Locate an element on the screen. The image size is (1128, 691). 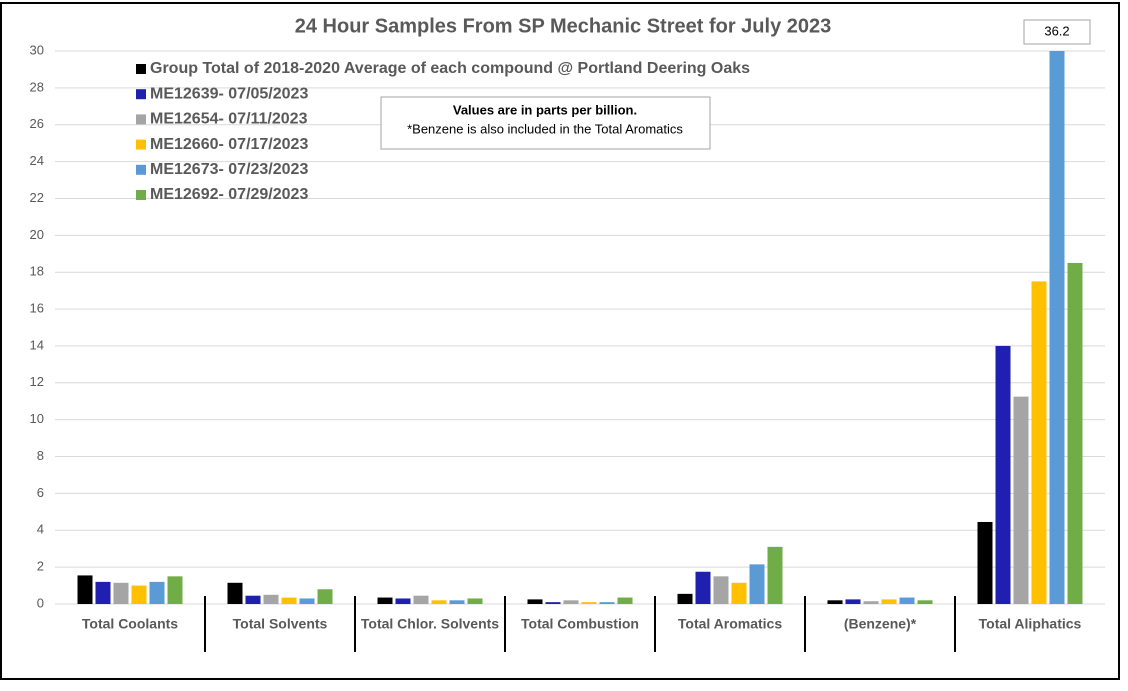
y-tick-label: 18 is located at coordinates (37, 271).